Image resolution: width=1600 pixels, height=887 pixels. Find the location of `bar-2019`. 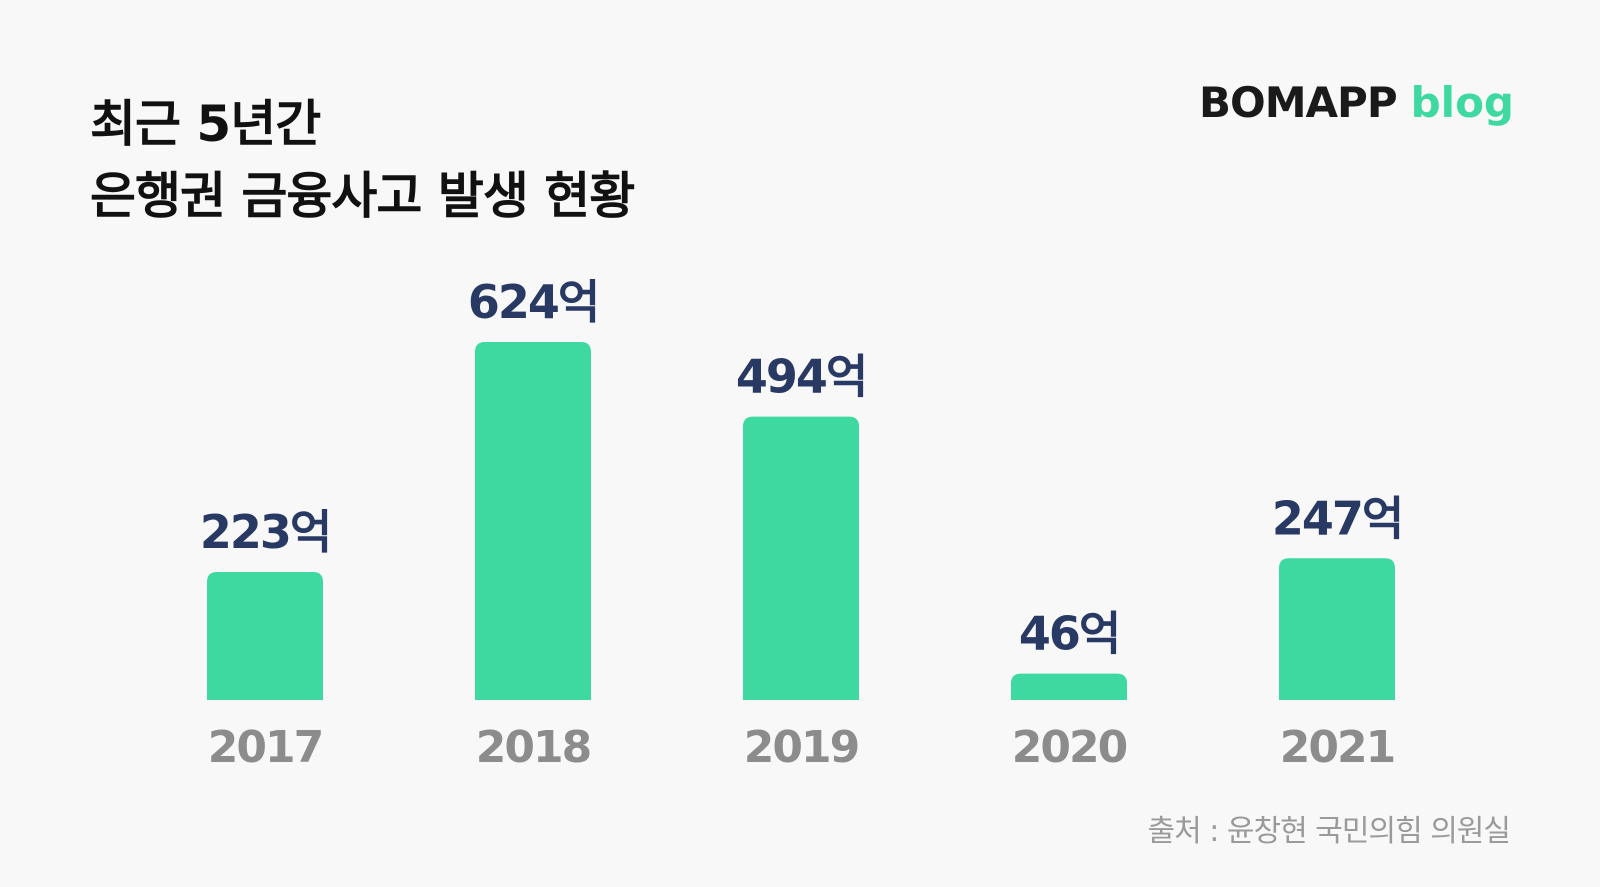

bar-2019 is located at coordinates (801, 558).